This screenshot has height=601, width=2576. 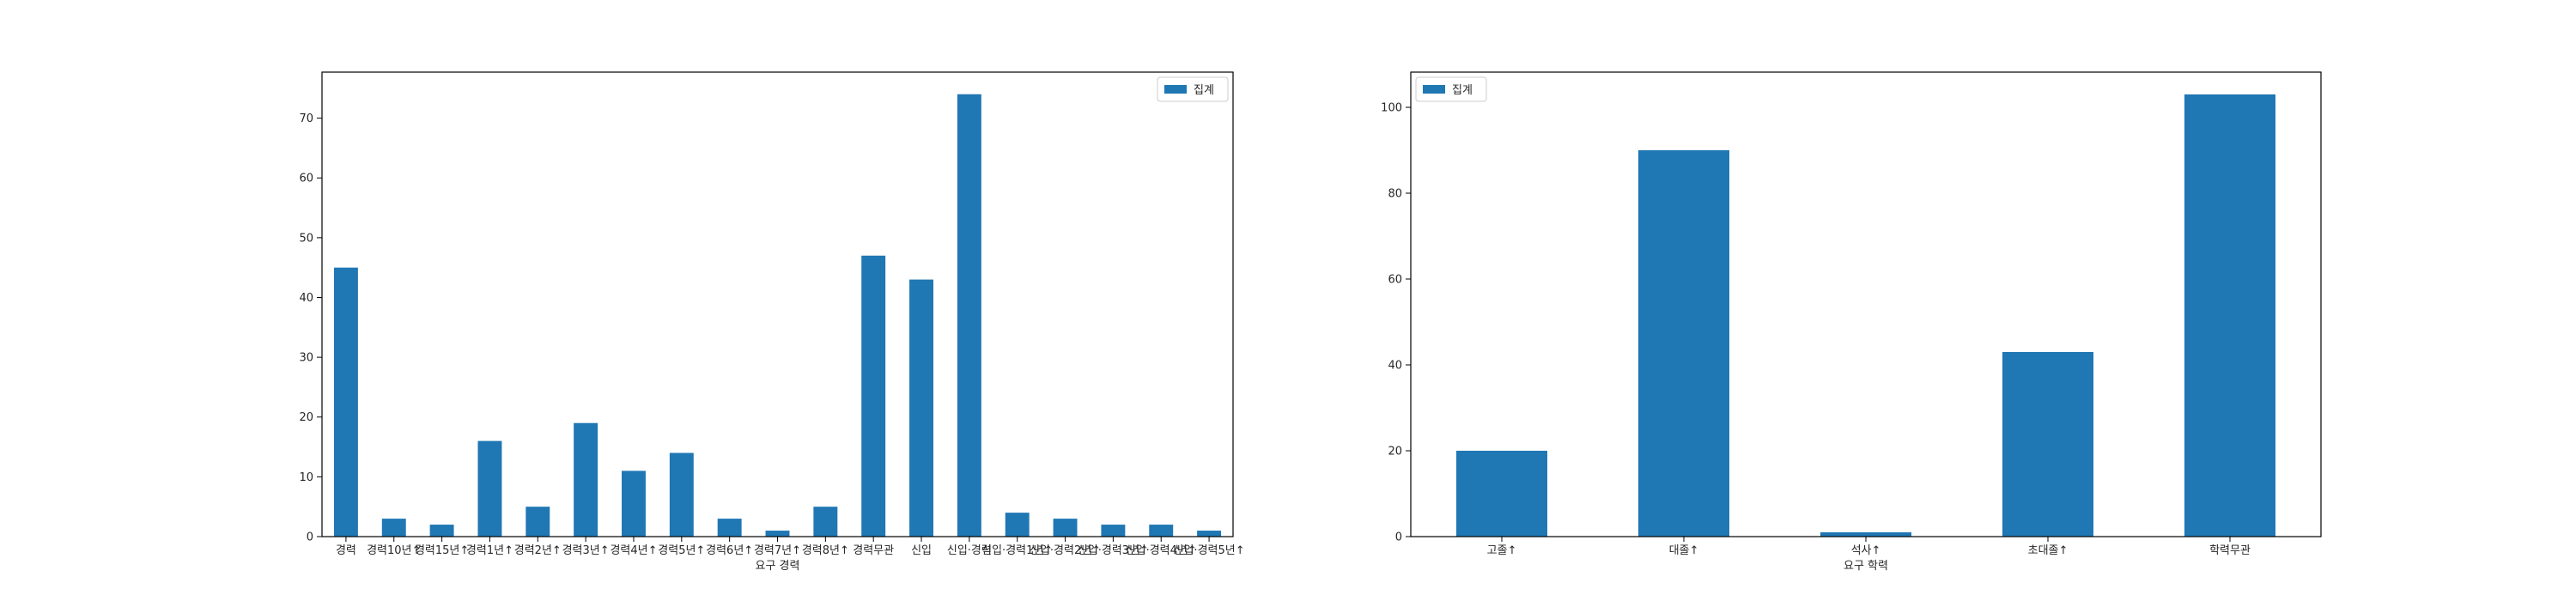 What do you see at coordinates (1162, 550) in the screenshot?
I see `x-tick-label: 신입·경력4년↑` at bounding box center [1162, 550].